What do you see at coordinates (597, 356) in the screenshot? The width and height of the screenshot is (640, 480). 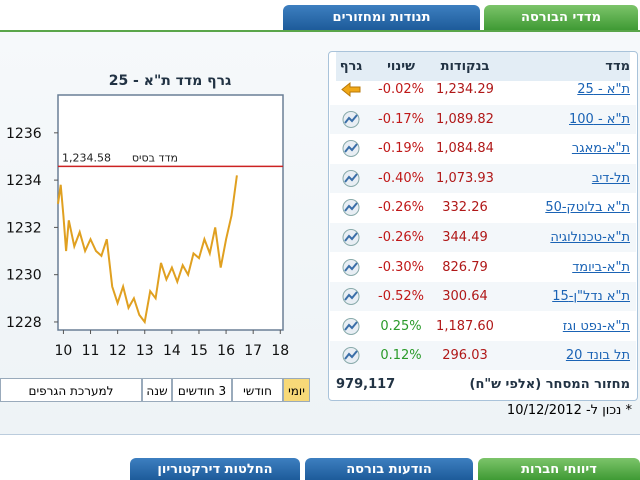 I see `index-link: תל בונד 20` at bounding box center [597, 356].